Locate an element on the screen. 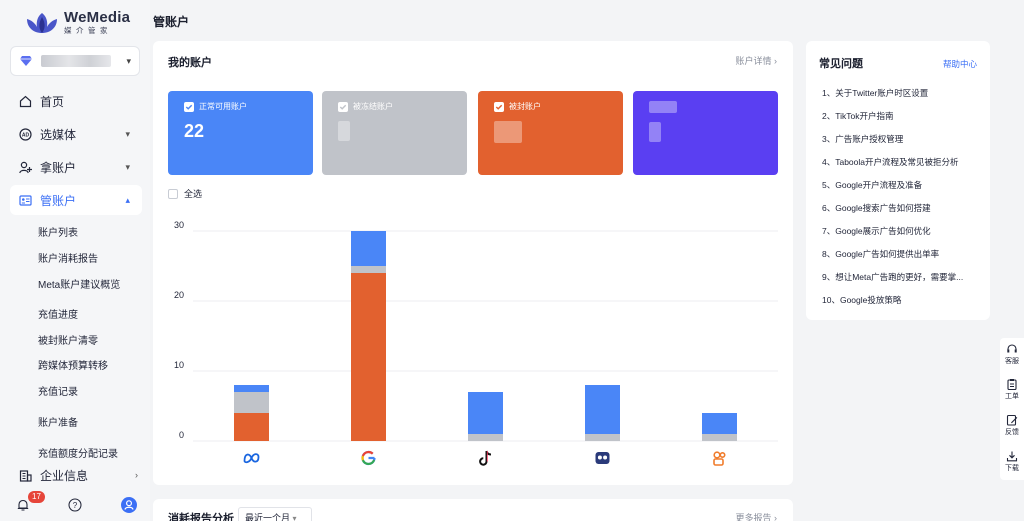 This screenshot has height=521, width=1024. home-icon is located at coordinates (25, 101).